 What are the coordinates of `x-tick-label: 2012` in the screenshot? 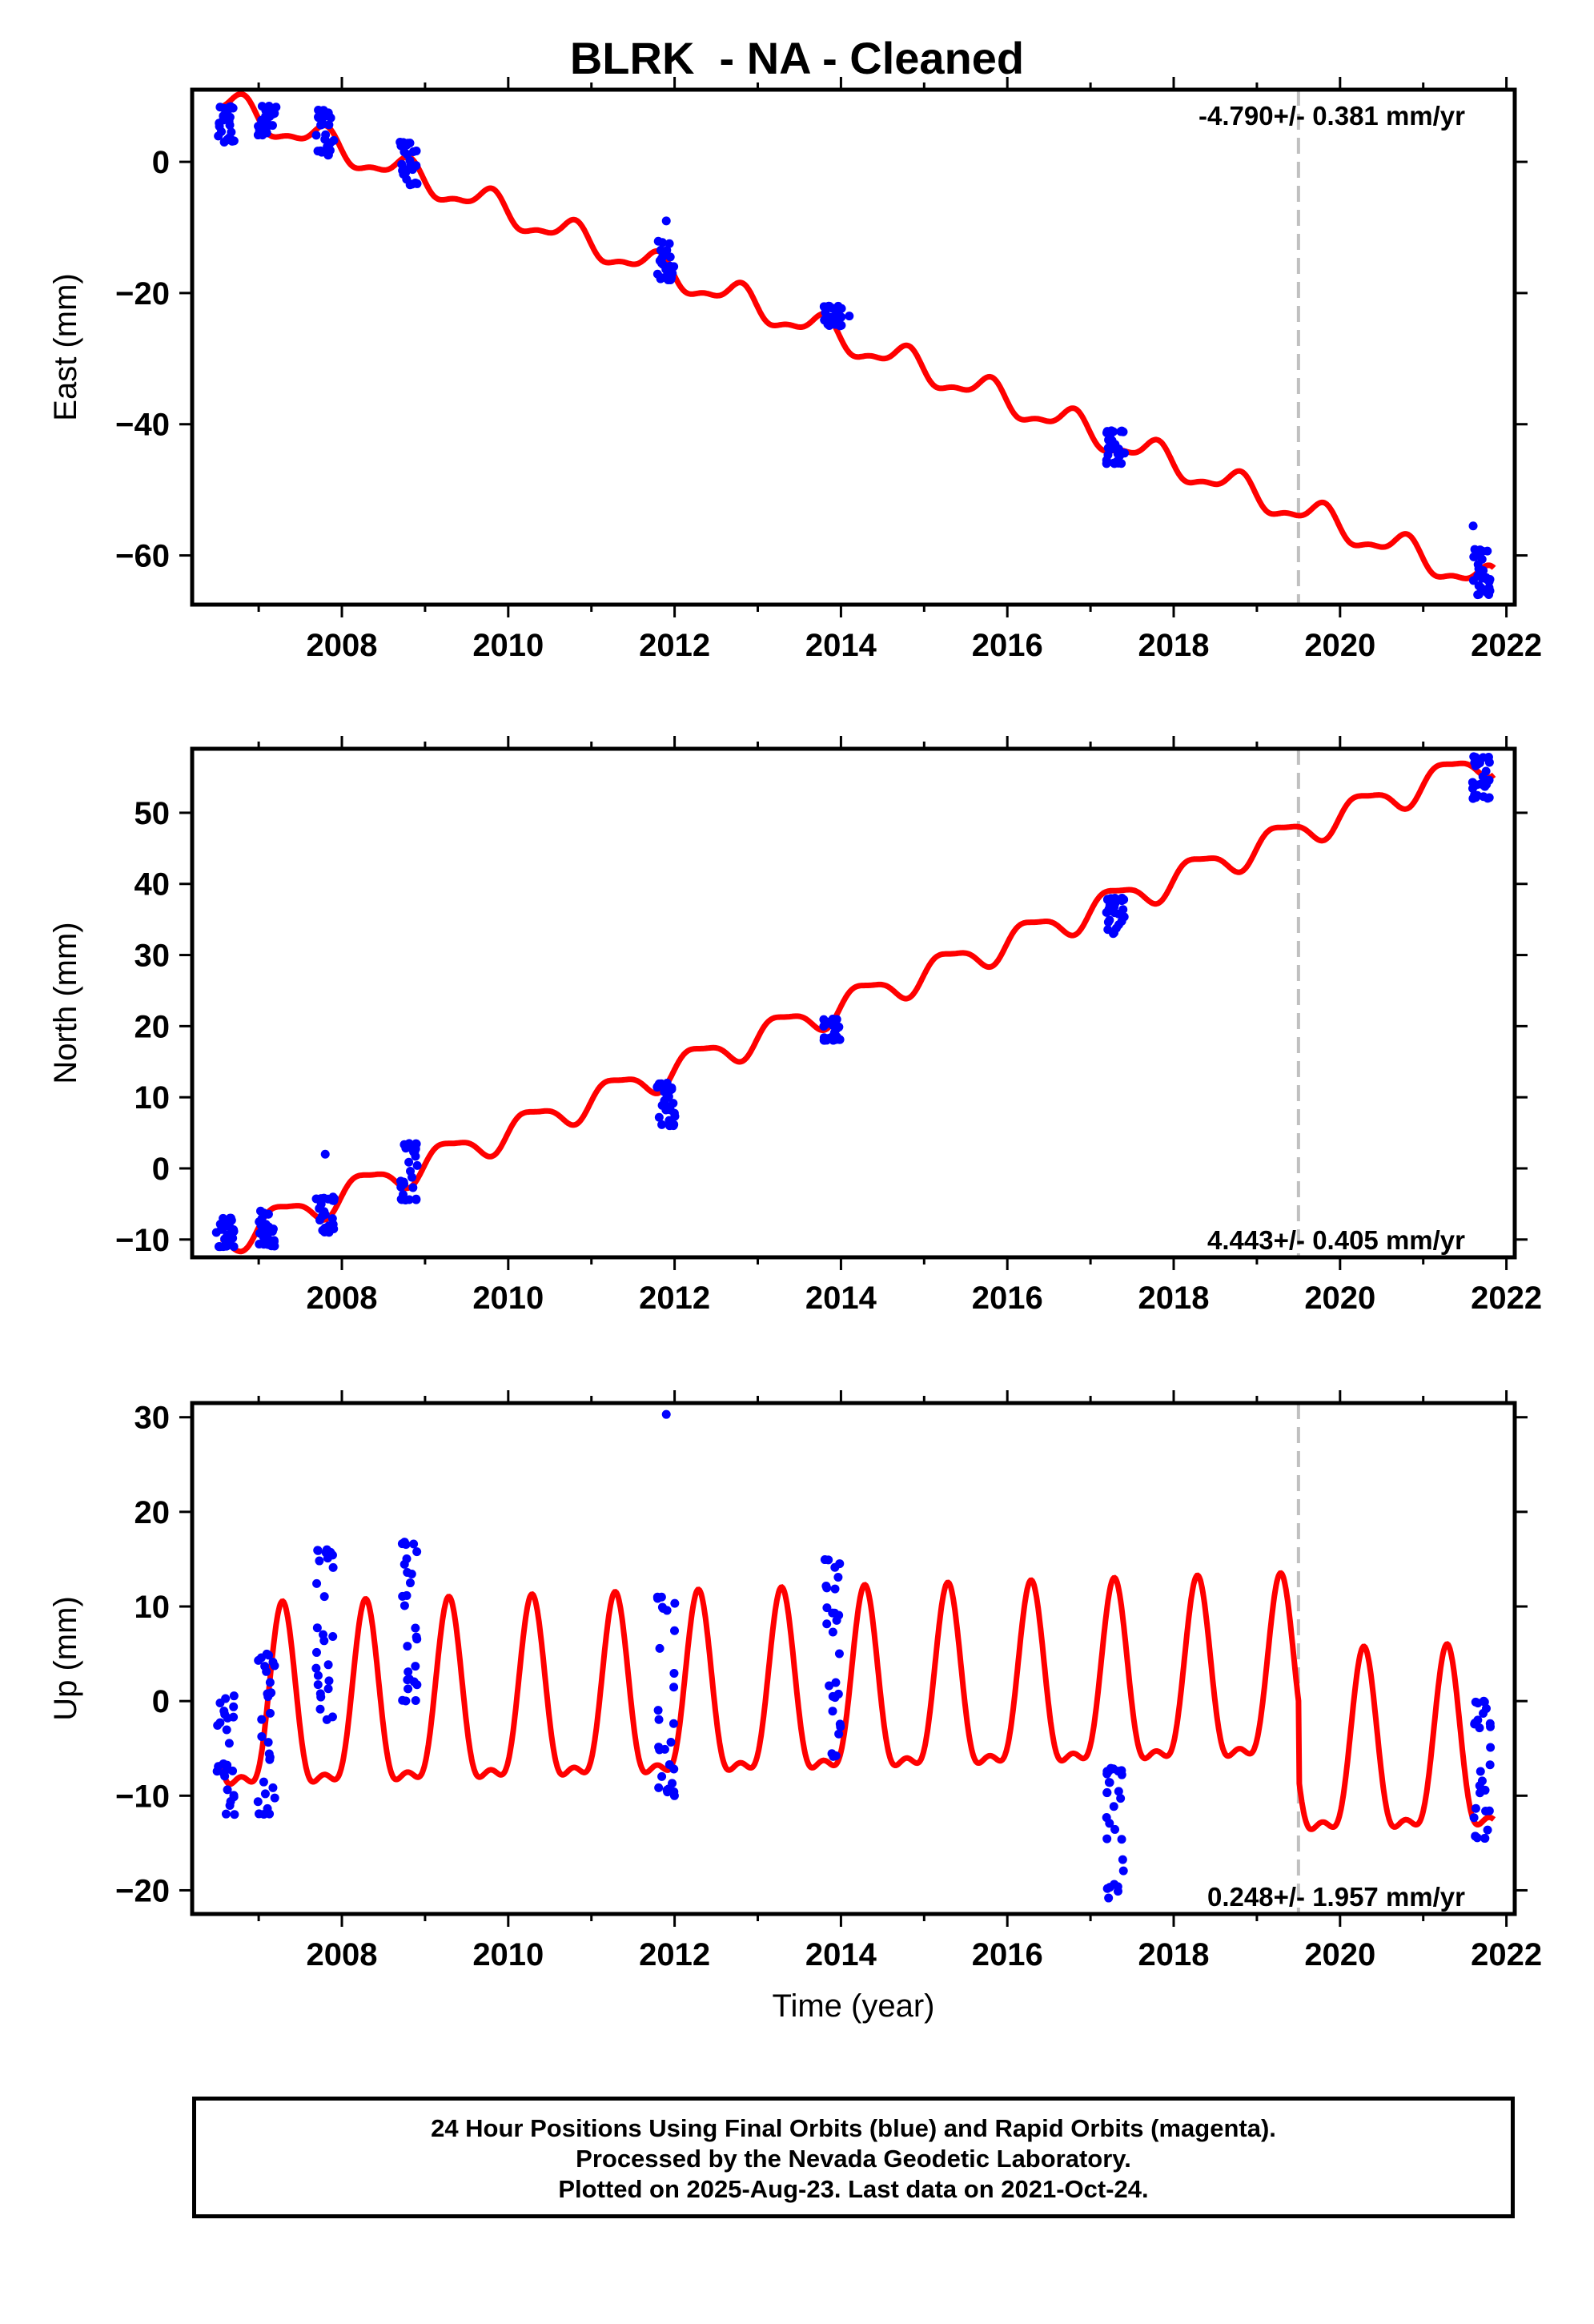 It's located at (674, 1298).